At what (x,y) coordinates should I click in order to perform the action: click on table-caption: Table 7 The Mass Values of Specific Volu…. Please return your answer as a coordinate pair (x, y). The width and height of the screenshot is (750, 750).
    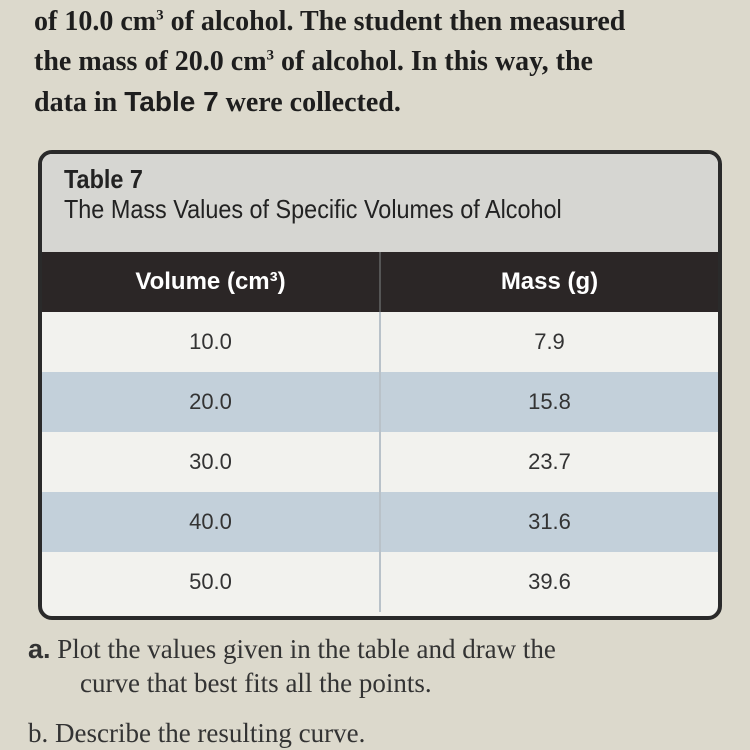
    Looking at the image, I should click on (380, 203).